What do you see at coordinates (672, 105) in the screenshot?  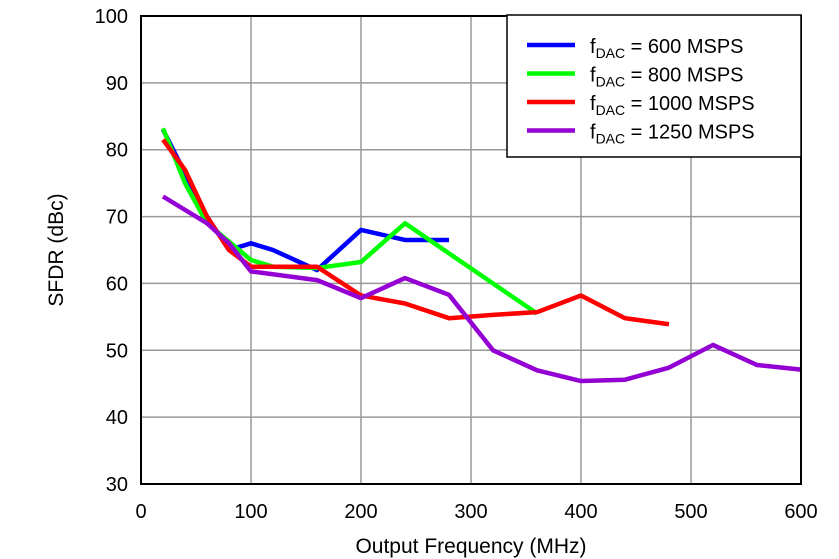 I see `legend-label: fDAC = 1000 MSPS` at bounding box center [672, 105].